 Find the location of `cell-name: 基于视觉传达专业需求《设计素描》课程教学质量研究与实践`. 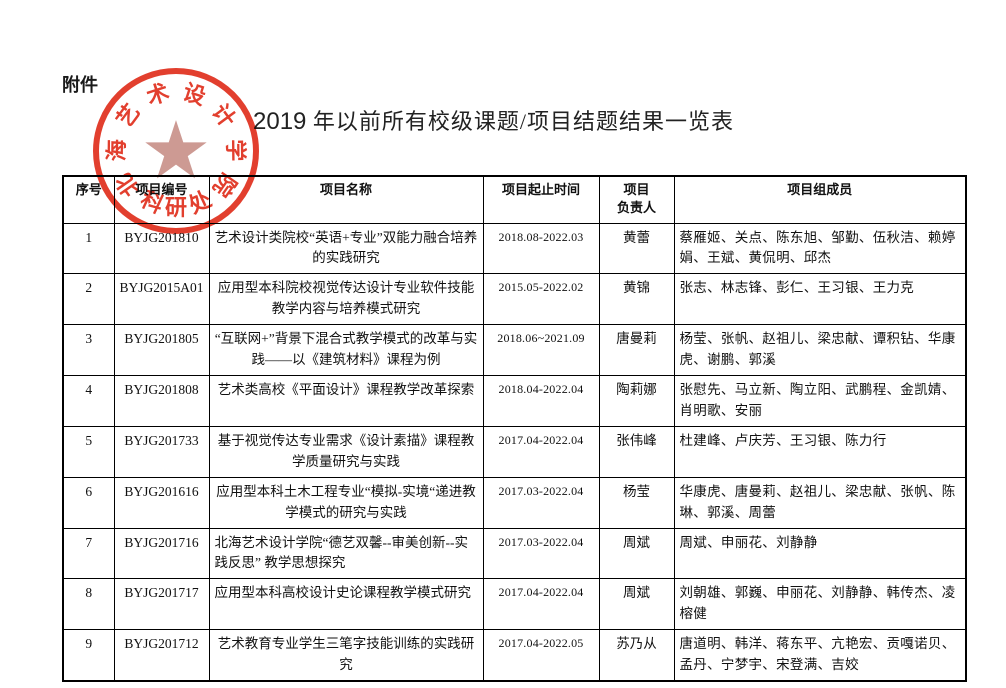

cell-name: 基于视觉传达专业需求《设计素描》课程教学质量研究与实践 is located at coordinates (346, 451).